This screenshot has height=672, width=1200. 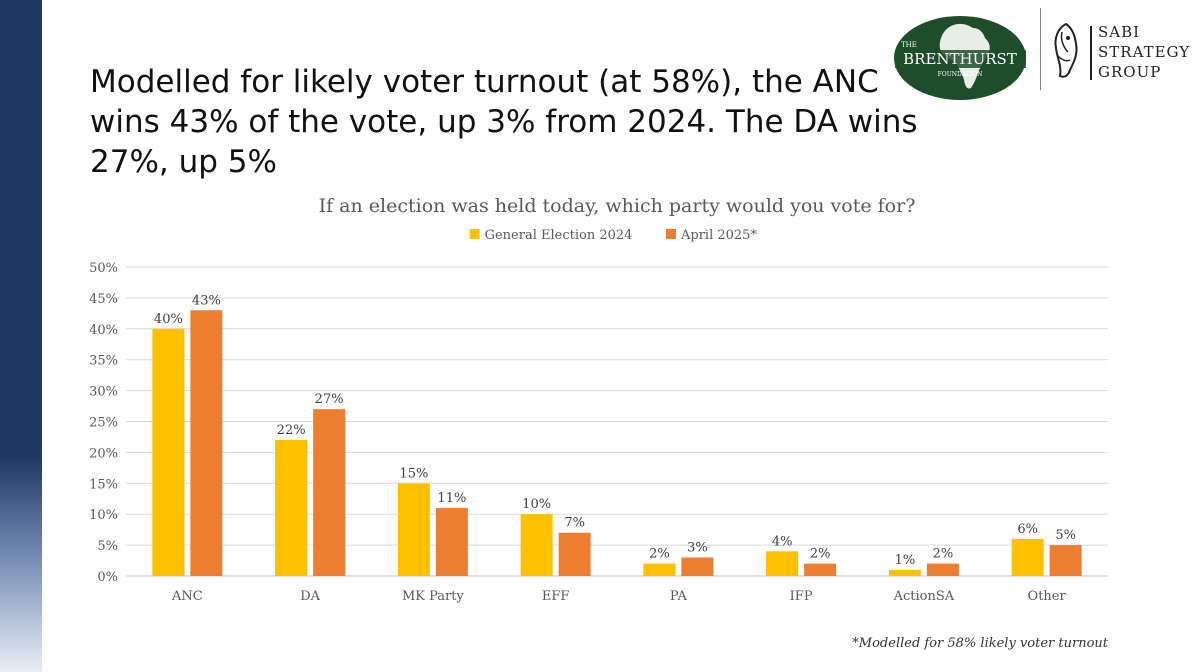 I want to click on data-label: 15%, so click(x=413, y=473).